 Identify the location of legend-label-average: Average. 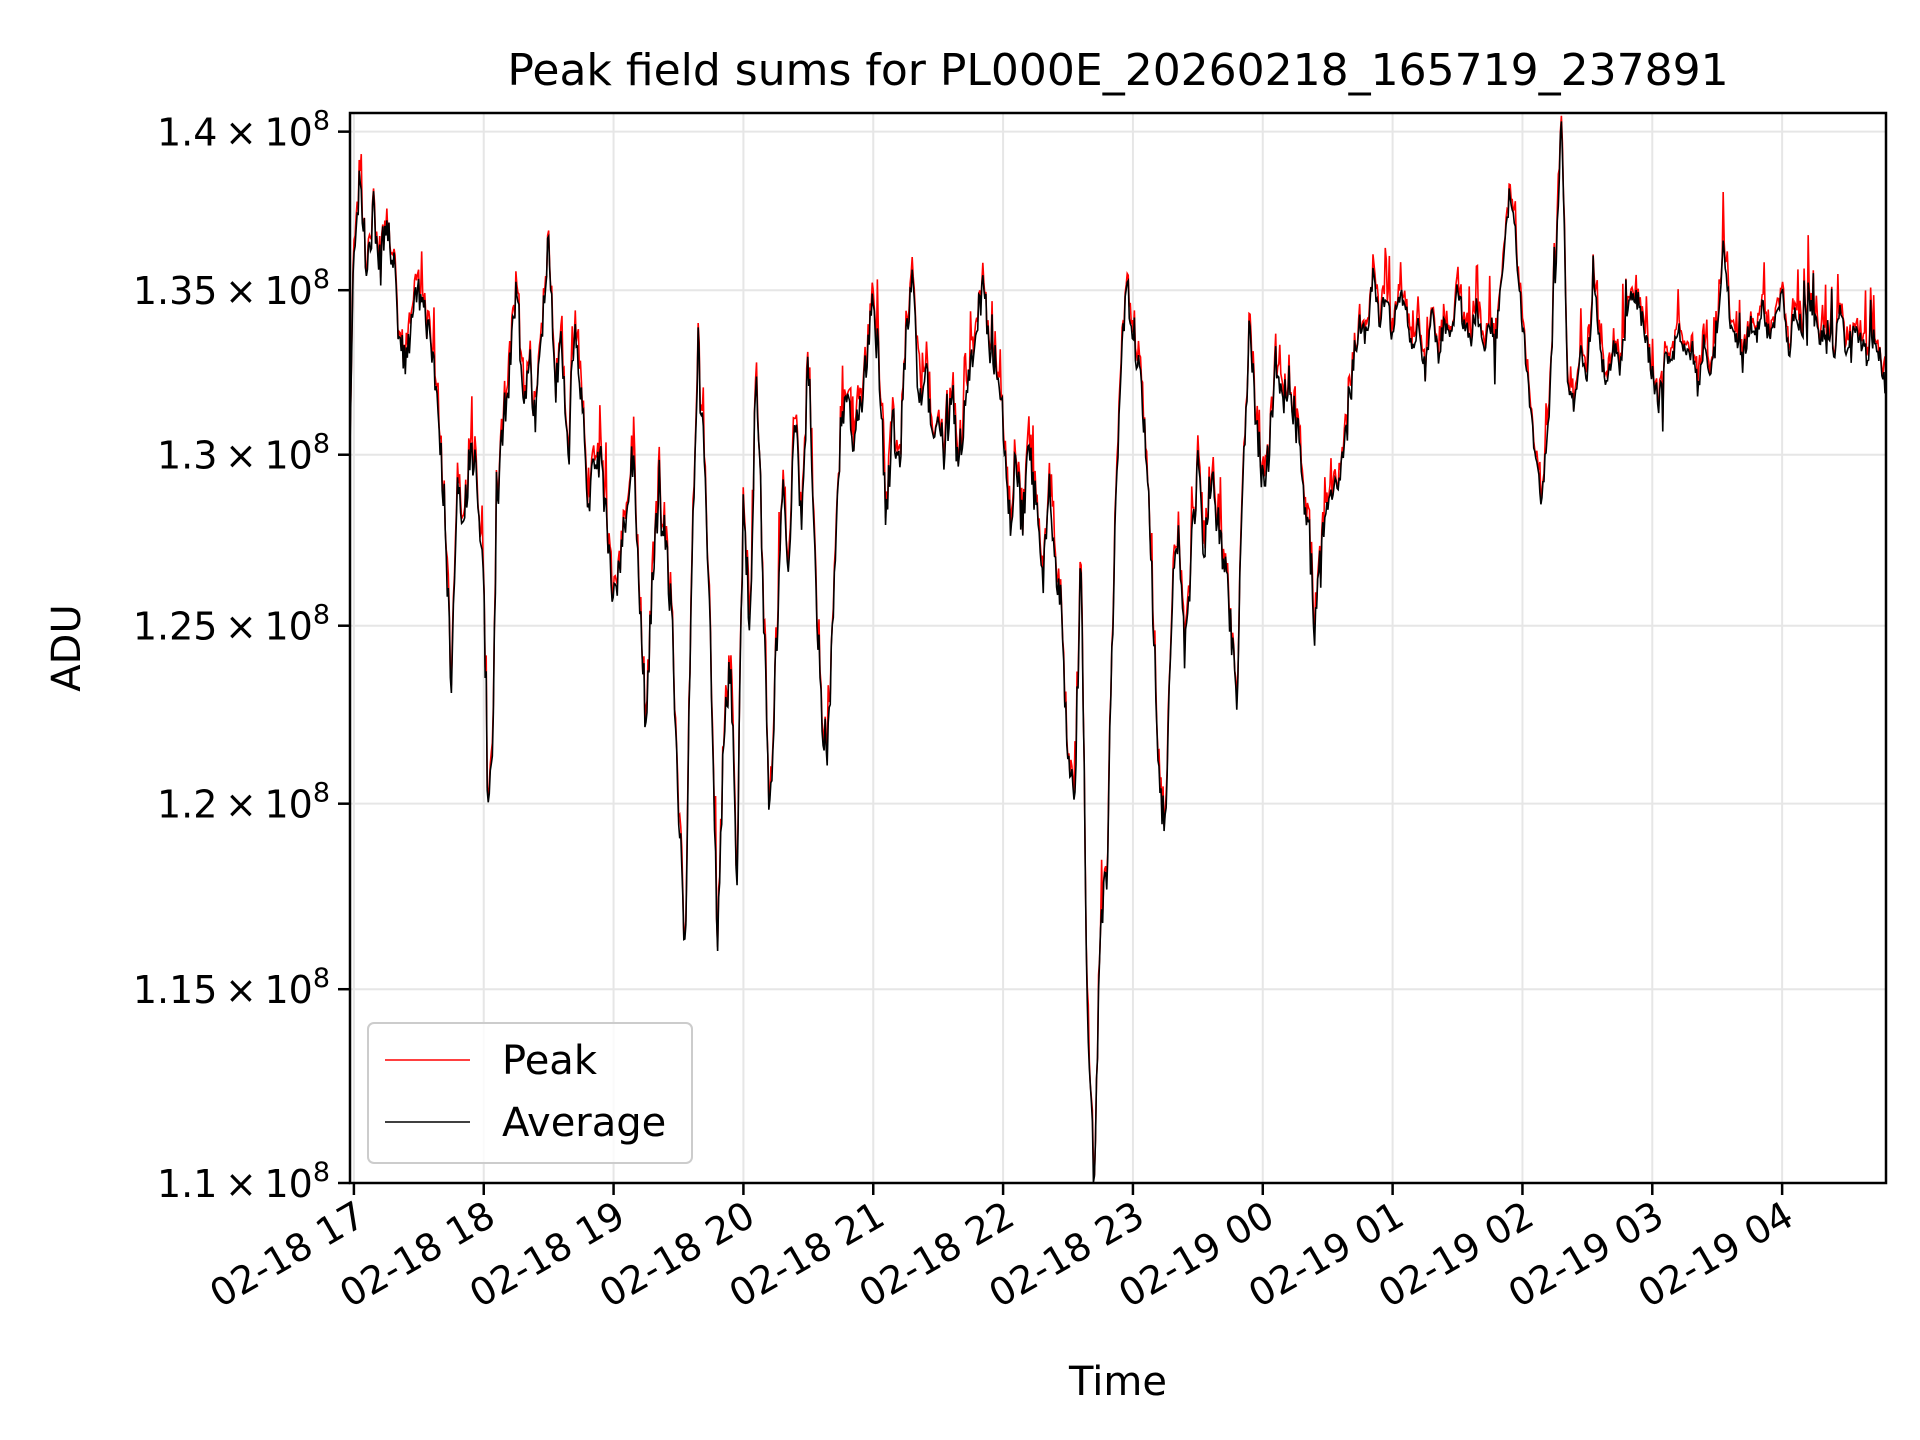
(584, 1123).